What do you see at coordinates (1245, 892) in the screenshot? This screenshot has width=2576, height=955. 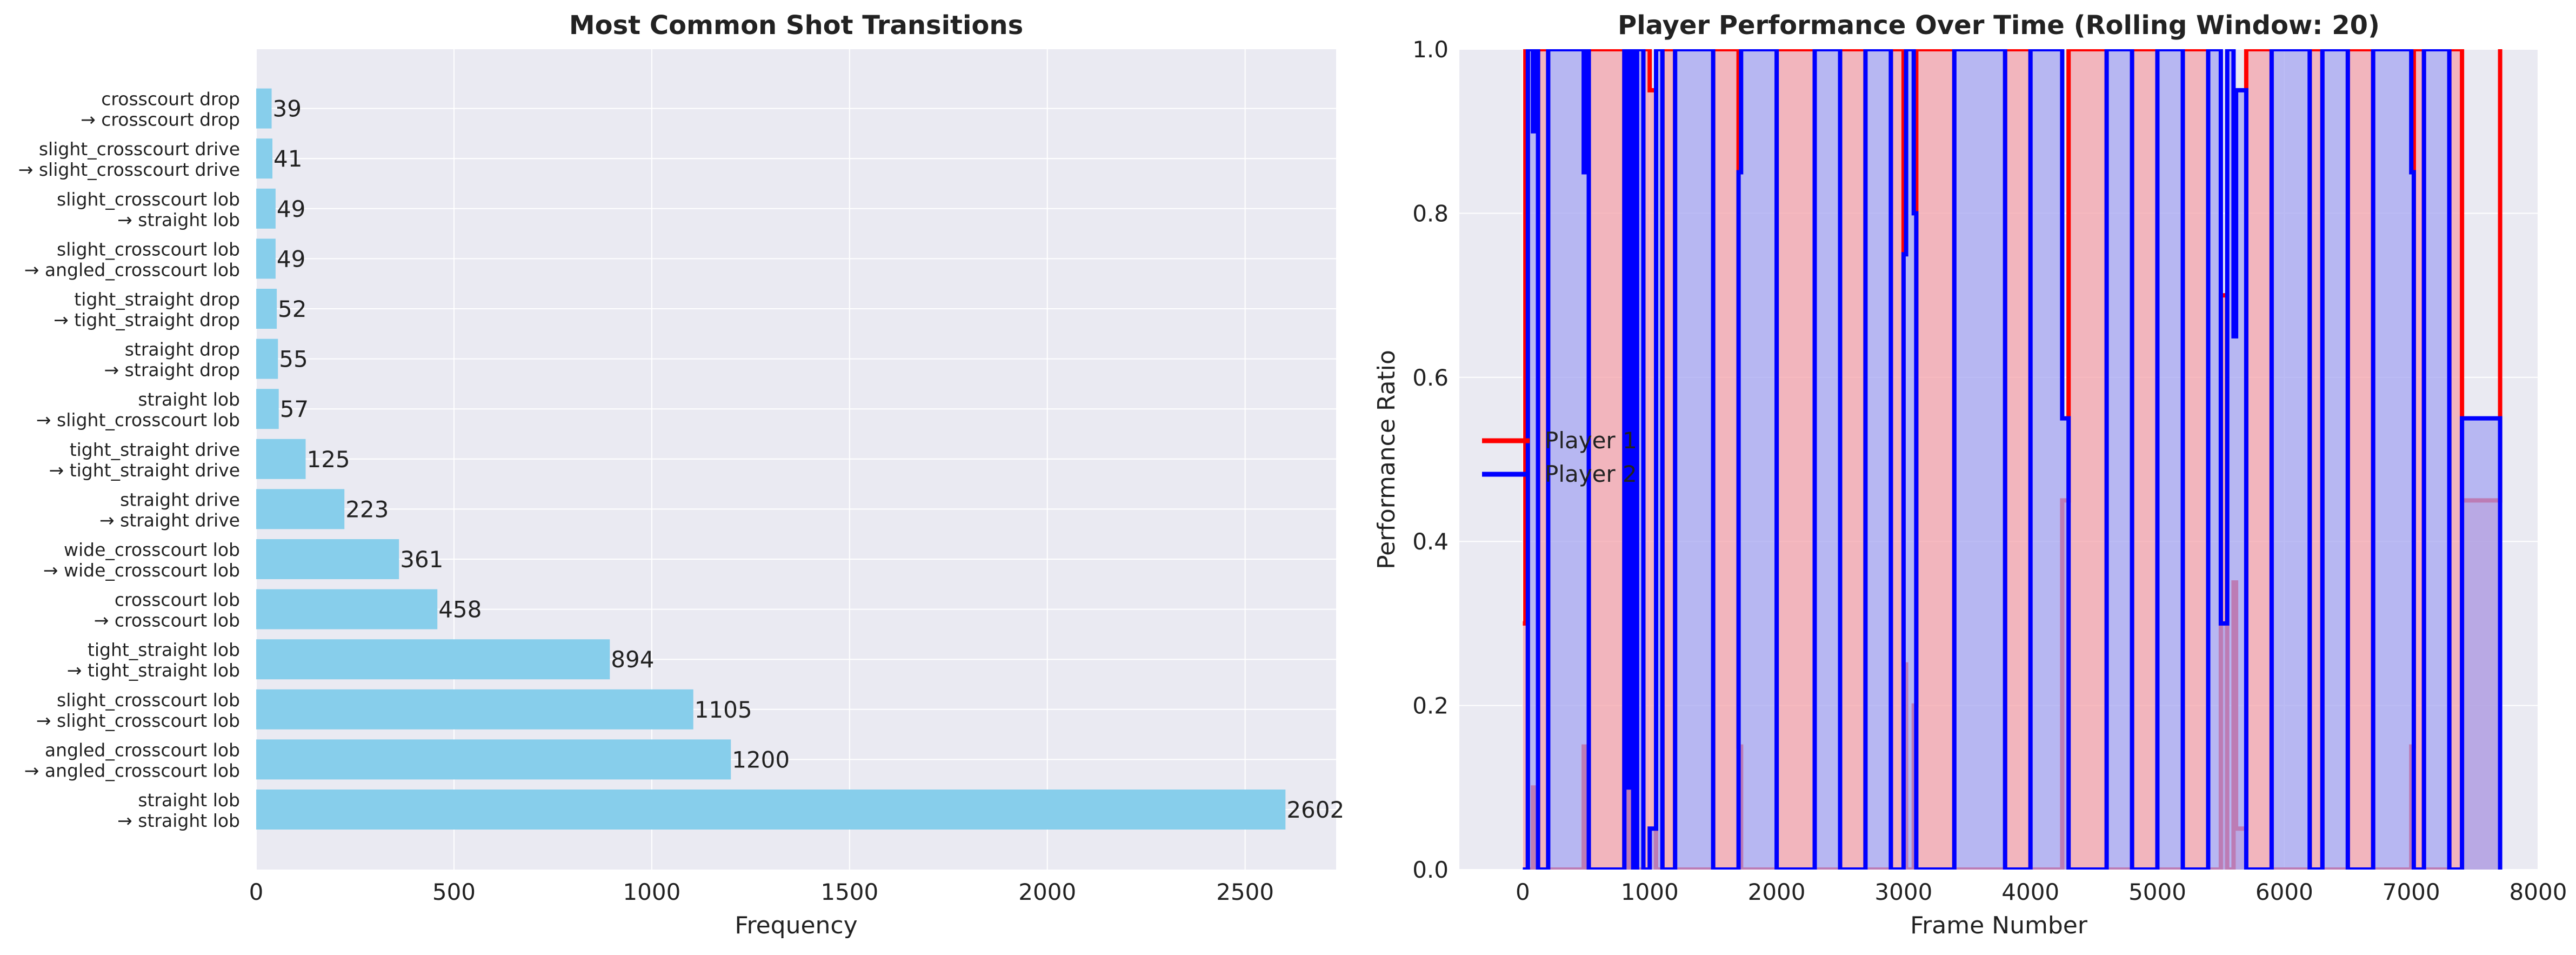 I see `bar-chart-x-tick-label: 2500` at bounding box center [1245, 892].